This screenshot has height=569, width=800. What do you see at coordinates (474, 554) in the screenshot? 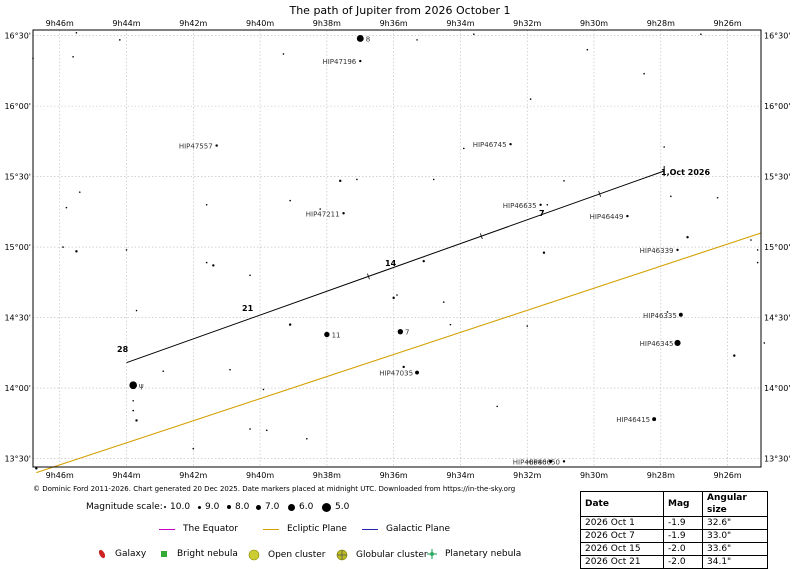
I see `legend-planetary-nebula: Planetary nebula` at bounding box center [474, 554].